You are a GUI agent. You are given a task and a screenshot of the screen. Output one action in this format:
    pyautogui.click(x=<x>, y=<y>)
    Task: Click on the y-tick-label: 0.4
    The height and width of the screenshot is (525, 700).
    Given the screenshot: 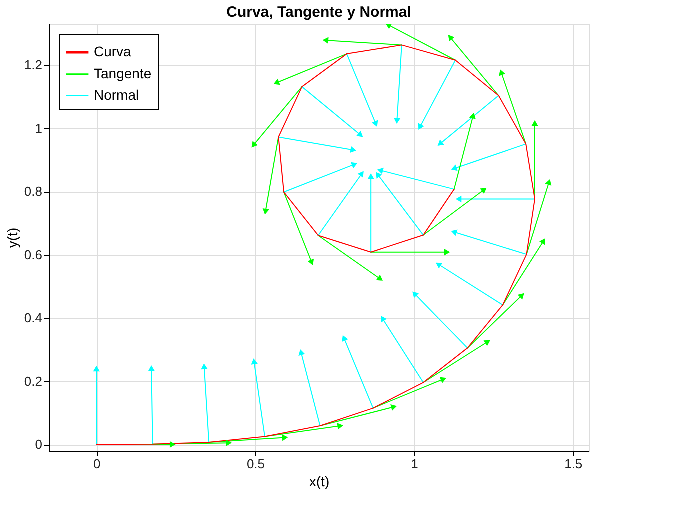 What is the action you would take?
    pyautogui.click(x=33, y=318)
    